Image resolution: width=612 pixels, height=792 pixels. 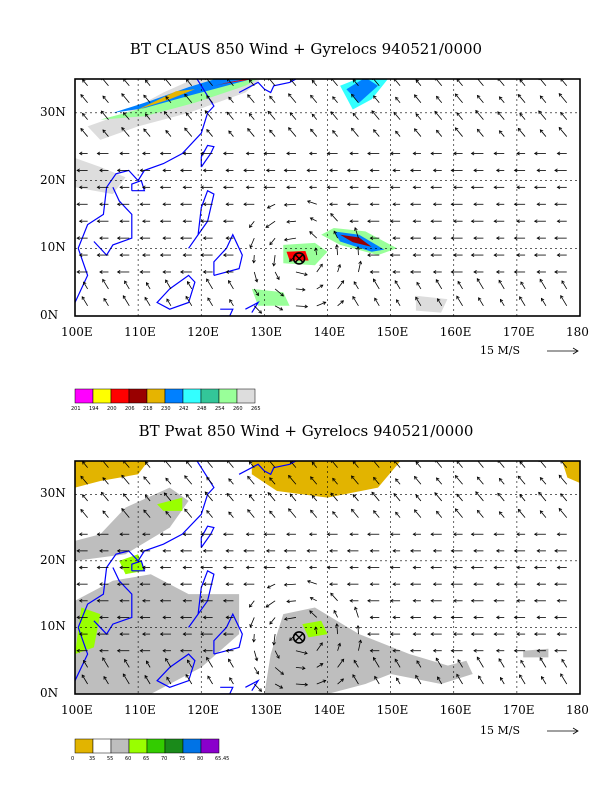 I want to click on coastline, so click(x=252, y=306).